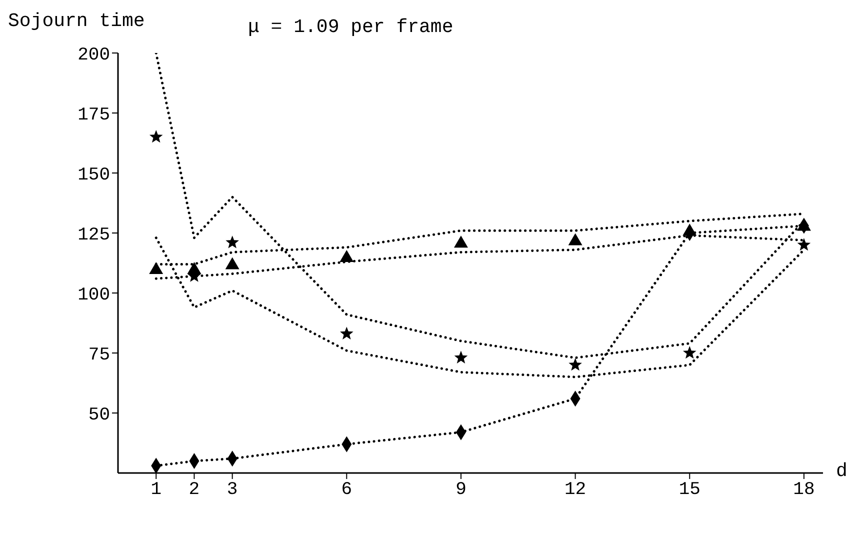 This screenshot has width=867, height=533. Describe the element at coordinates (156, 490) in the screenshot. I see `x-tick-label: 1` at that location.